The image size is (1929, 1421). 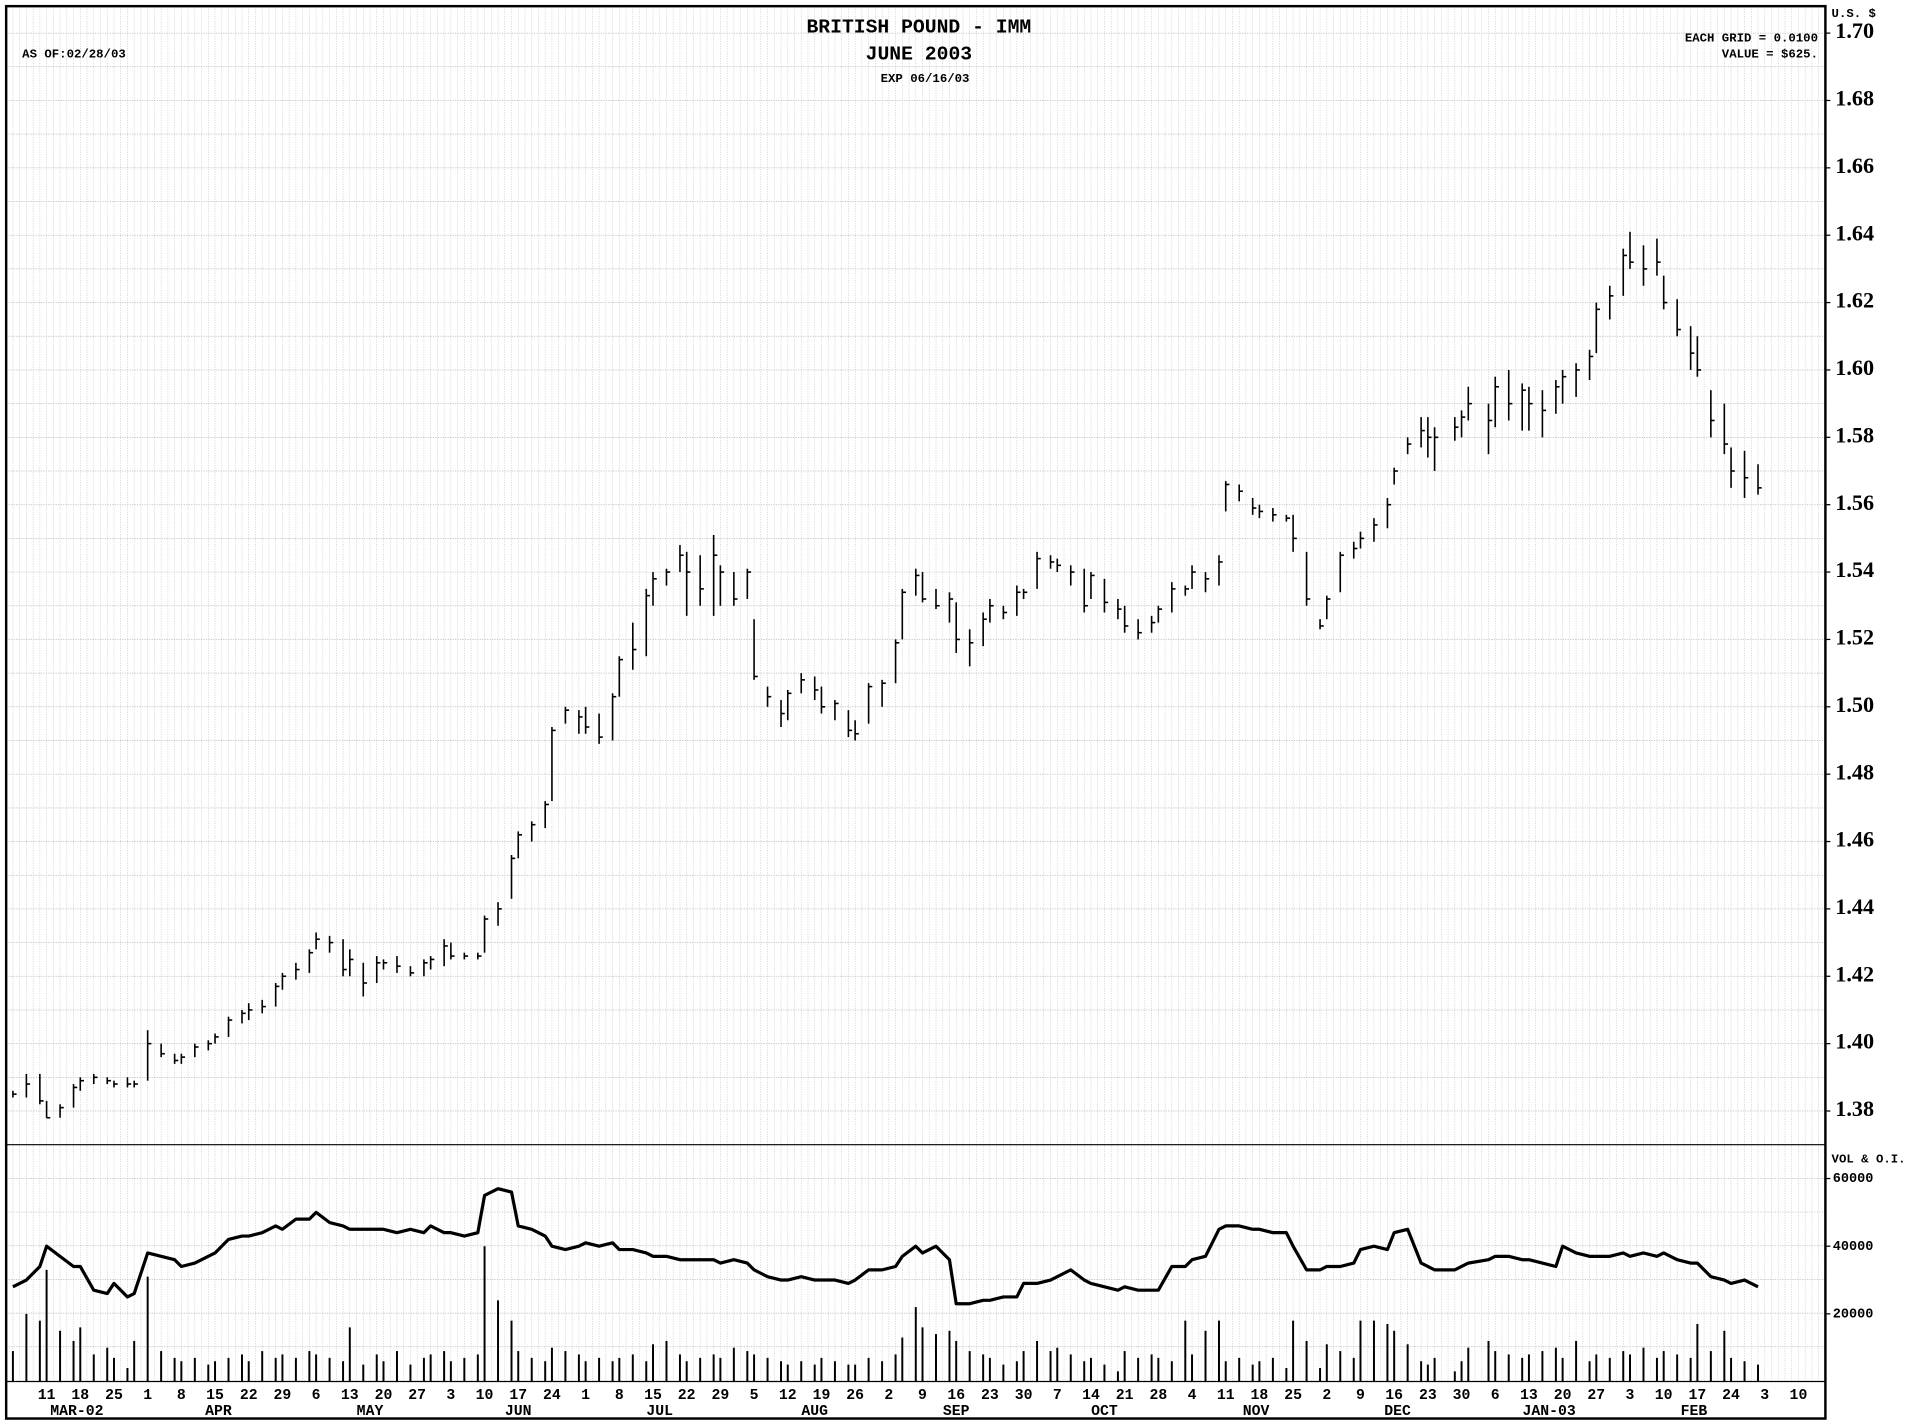 What do you see at coordinates (925, 79) in the screenshot?
I see `expiry-note: EXP 06/16/03` at bounding box center [925, 79].